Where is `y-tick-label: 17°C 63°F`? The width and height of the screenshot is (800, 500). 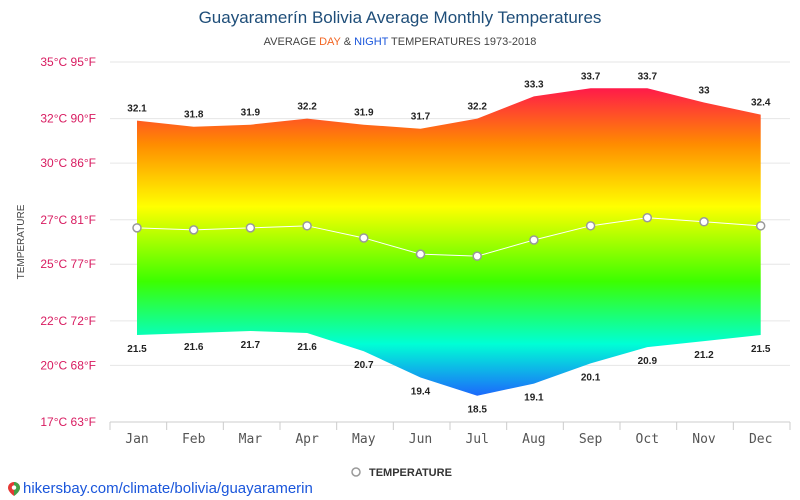 y-tick-label: 17°C 63°F is located at coordinates (68, 422).